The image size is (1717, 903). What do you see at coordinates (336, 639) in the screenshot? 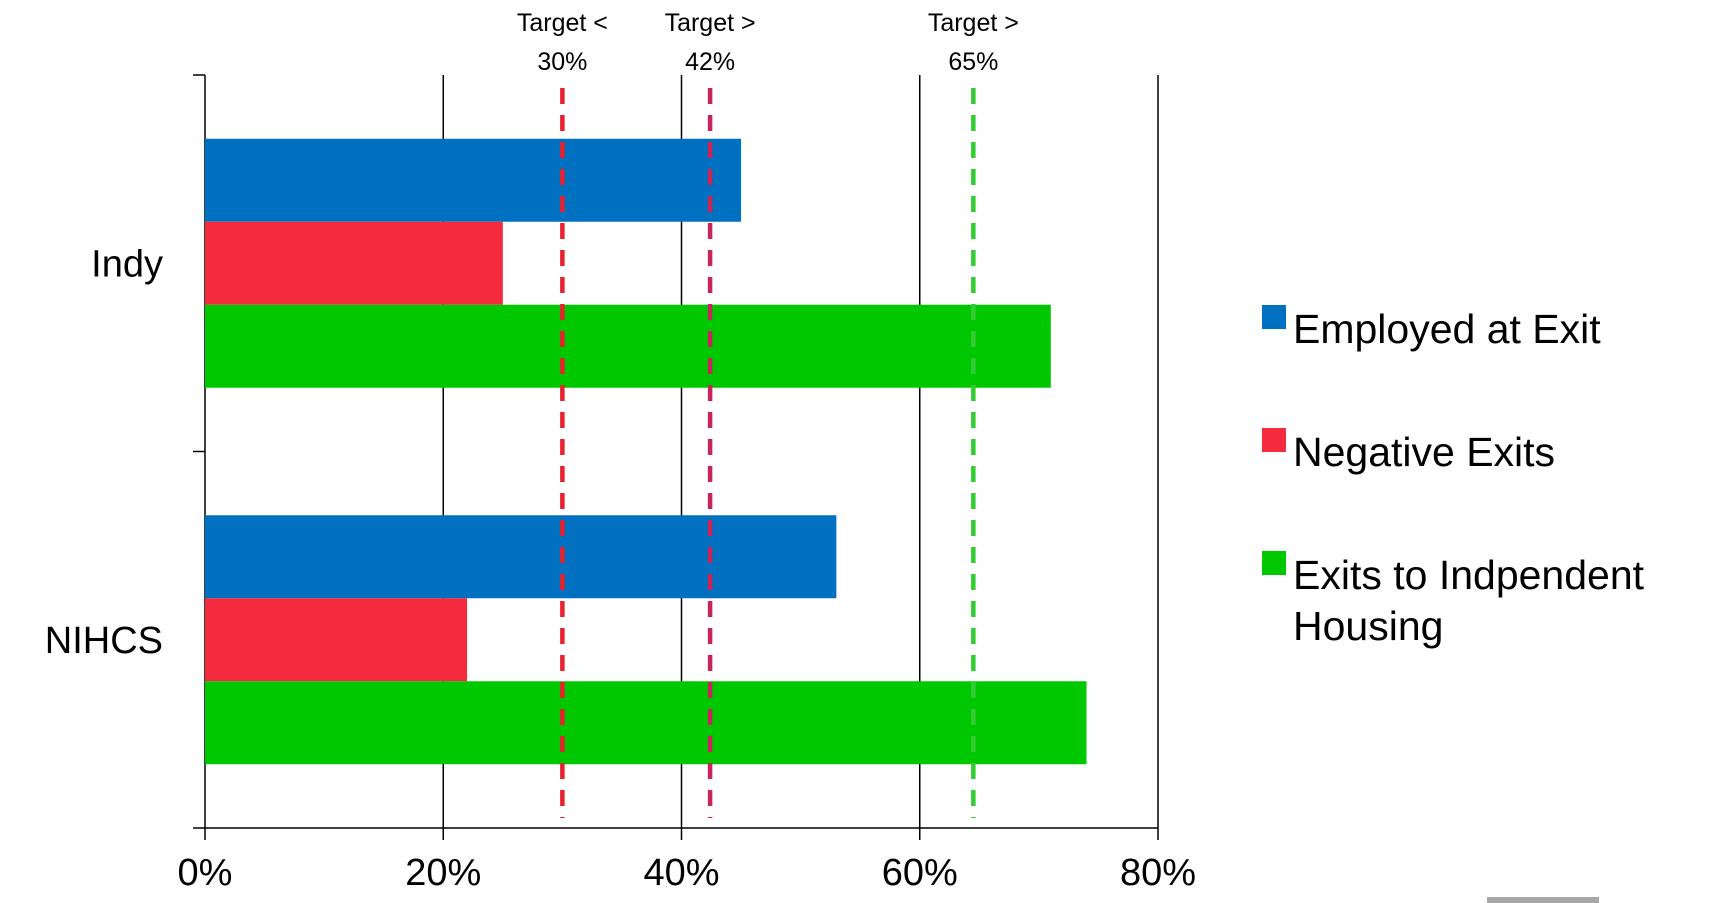
I see `bar-nihcs-negative-exits` at bounding box center [336, 639].